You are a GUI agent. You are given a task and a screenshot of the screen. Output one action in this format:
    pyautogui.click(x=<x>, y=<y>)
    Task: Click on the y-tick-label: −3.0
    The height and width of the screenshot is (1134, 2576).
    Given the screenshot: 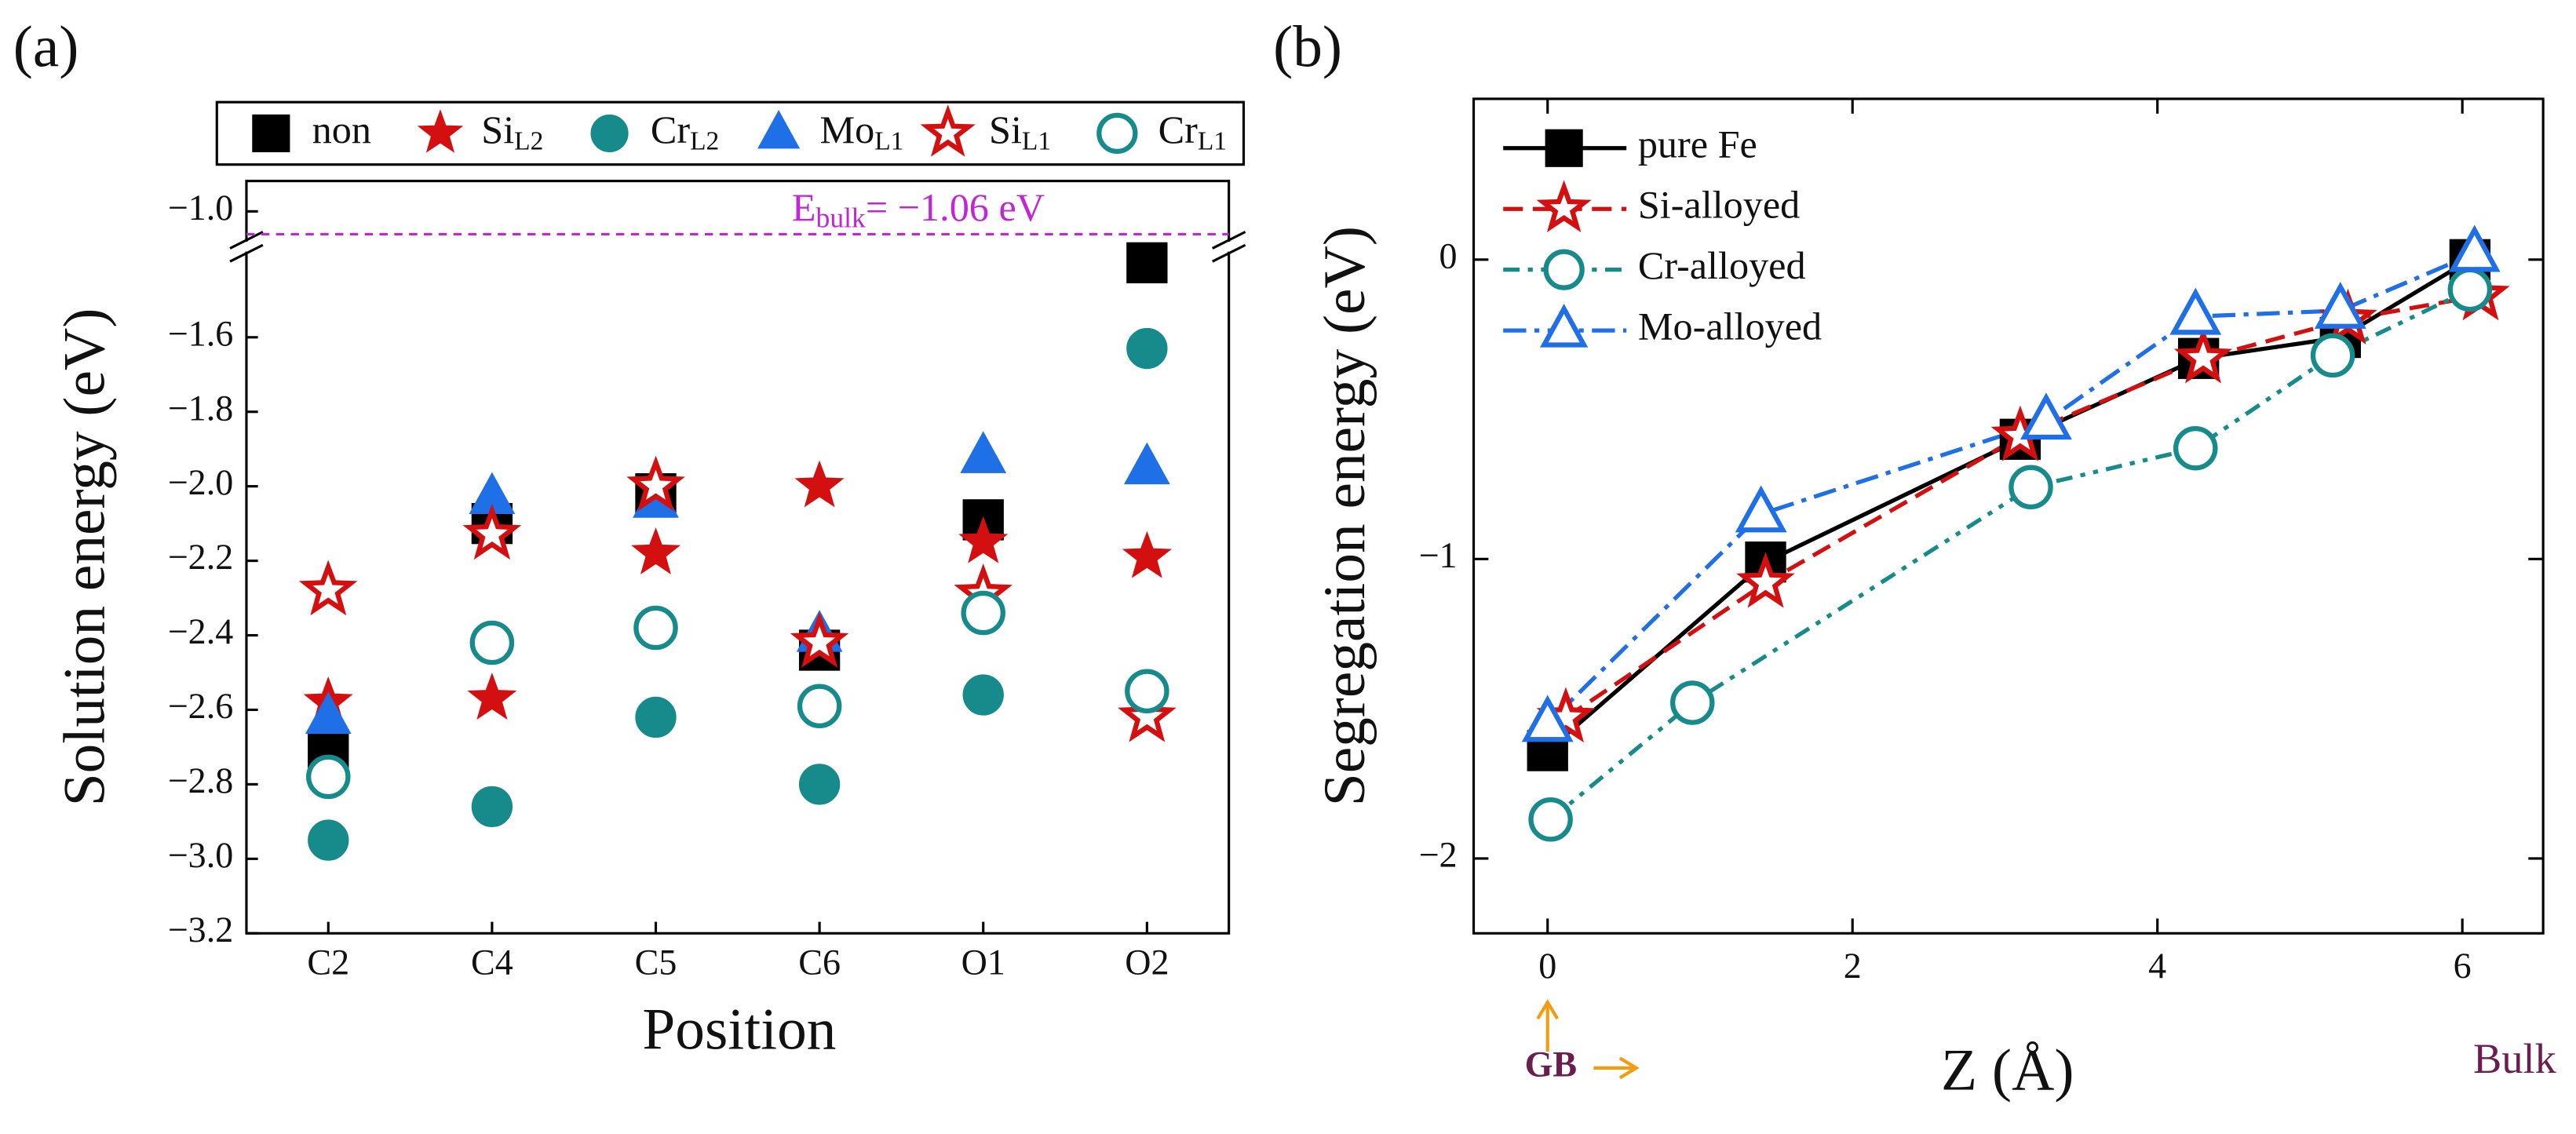 What is the action you would take?
    pyautogui.click(x=200, y=855)
    